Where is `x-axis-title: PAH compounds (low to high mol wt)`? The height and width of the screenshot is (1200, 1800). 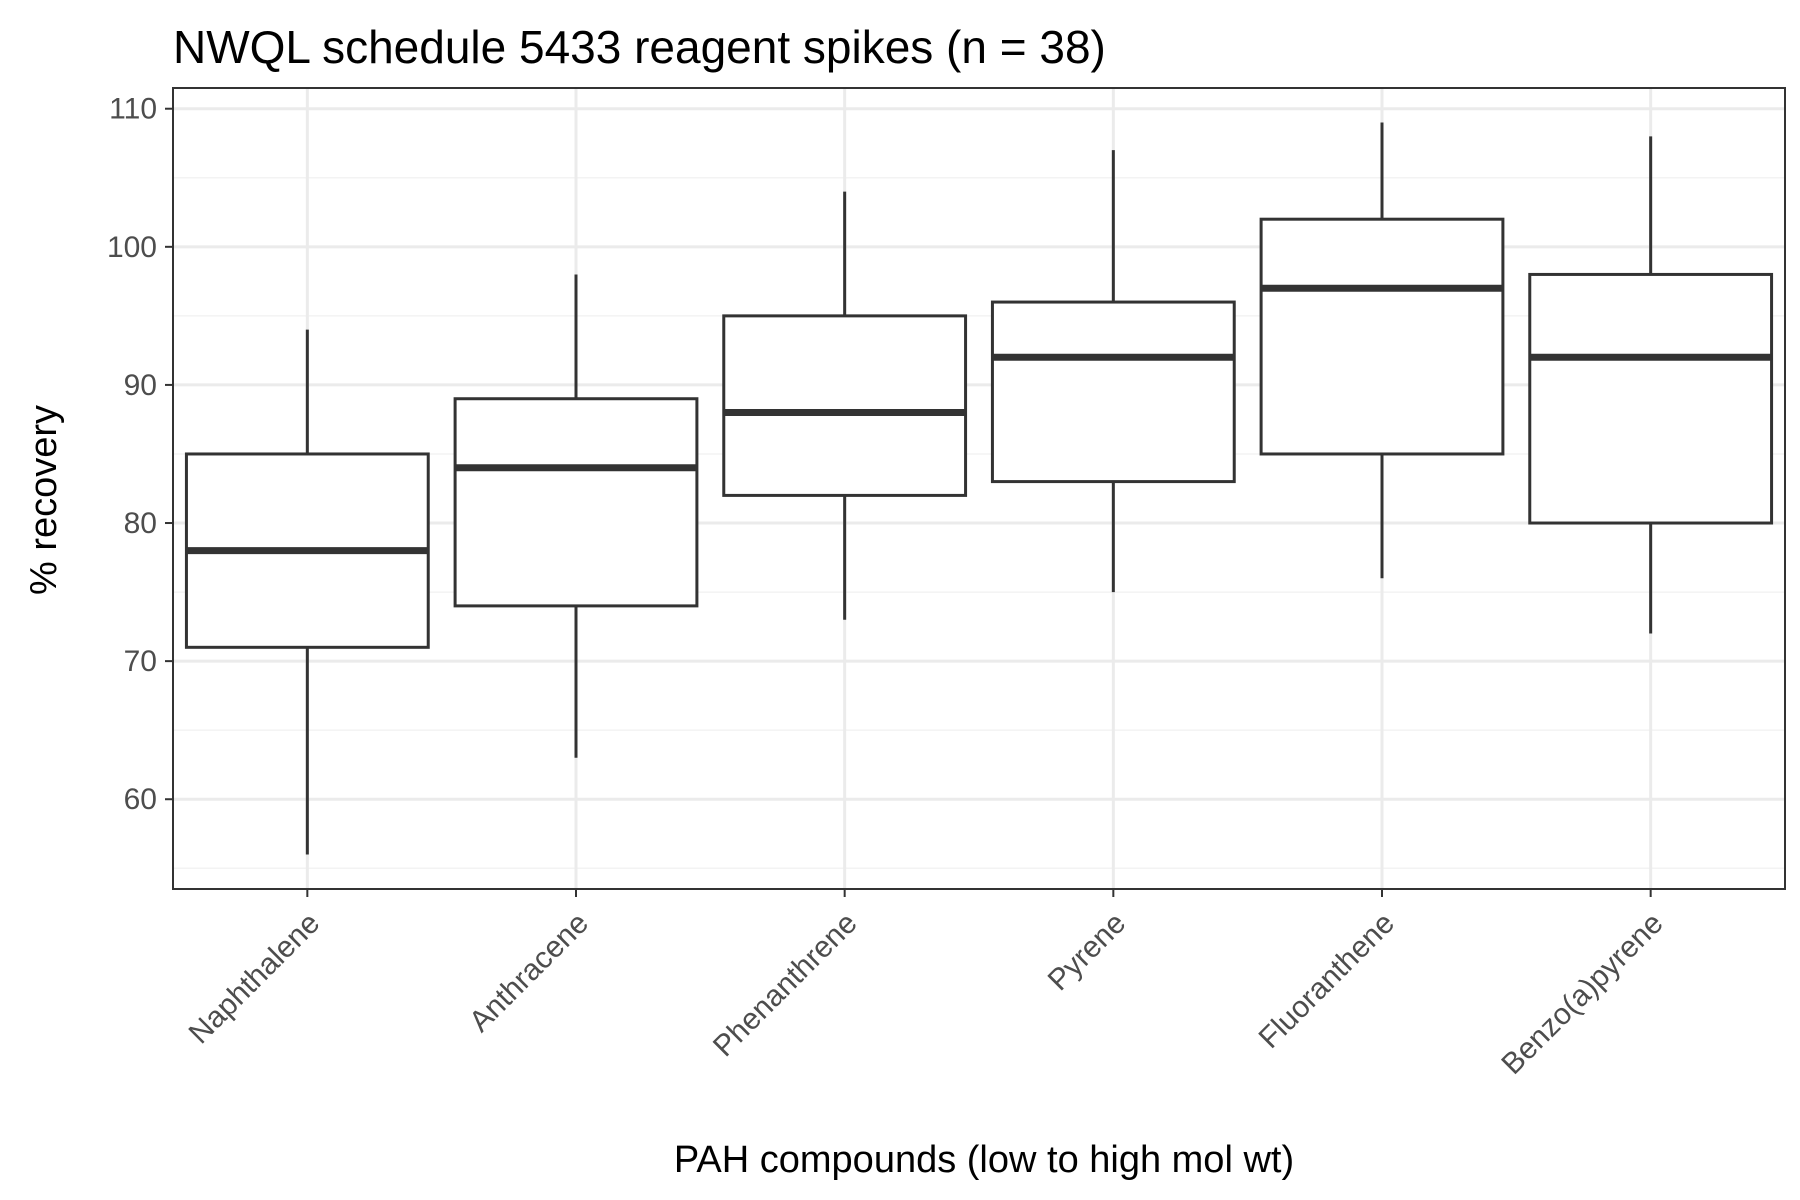 x-axis-title: PAH compounds (low to high mol wt) is located at coordinates (984, 1160).